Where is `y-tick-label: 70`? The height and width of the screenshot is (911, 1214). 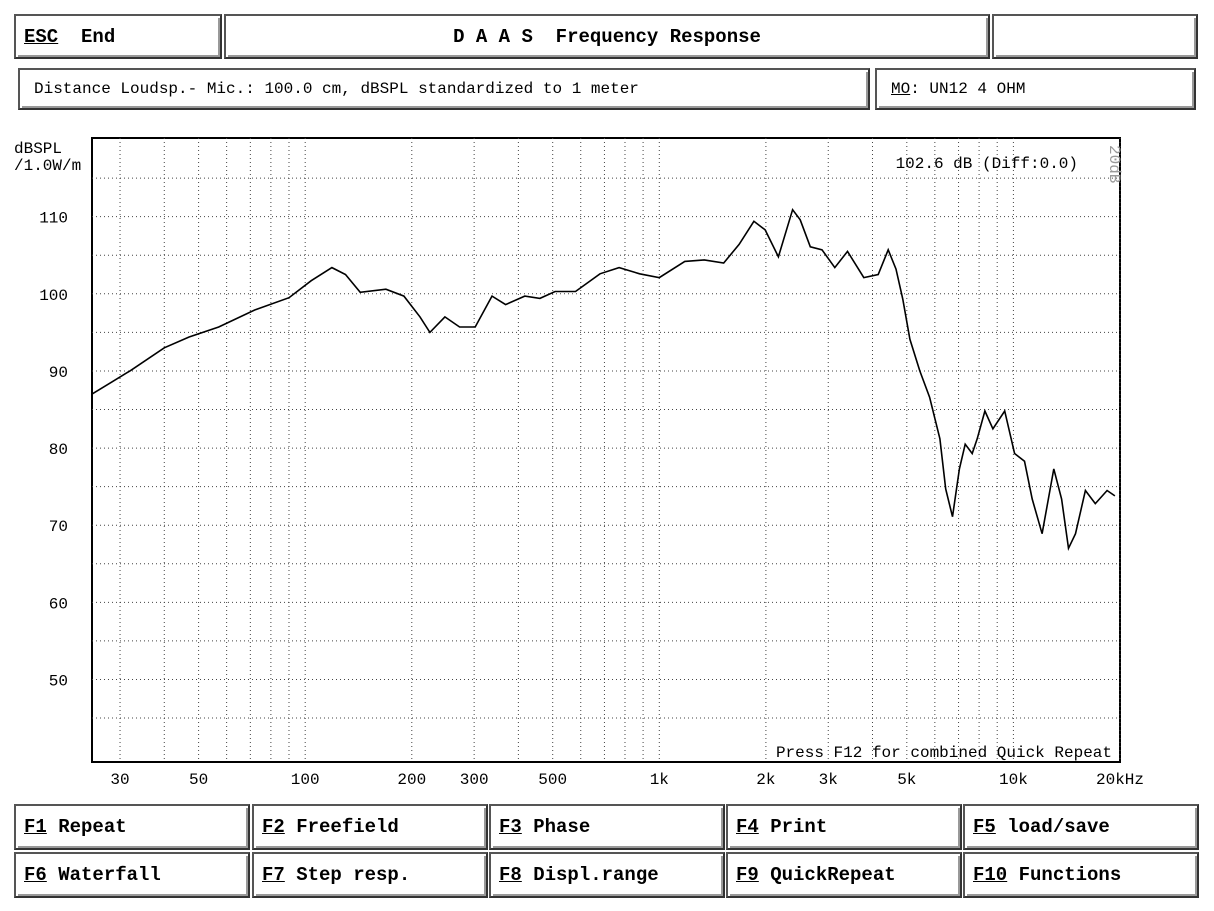 y-tick-label: 70 is located at coordinates (58, 527).